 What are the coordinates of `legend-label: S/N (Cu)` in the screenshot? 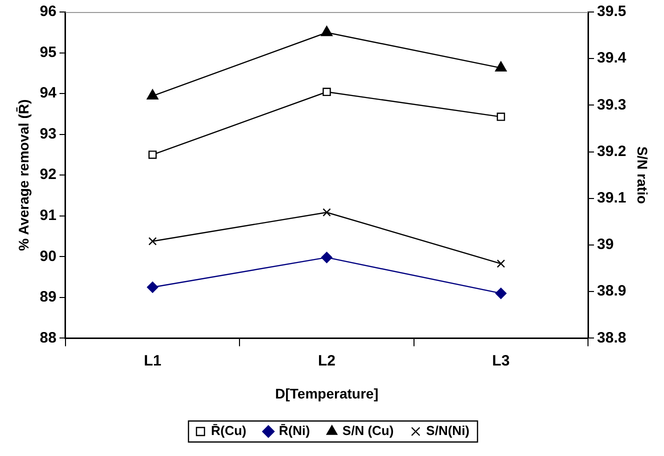 It's located at (368, 430).